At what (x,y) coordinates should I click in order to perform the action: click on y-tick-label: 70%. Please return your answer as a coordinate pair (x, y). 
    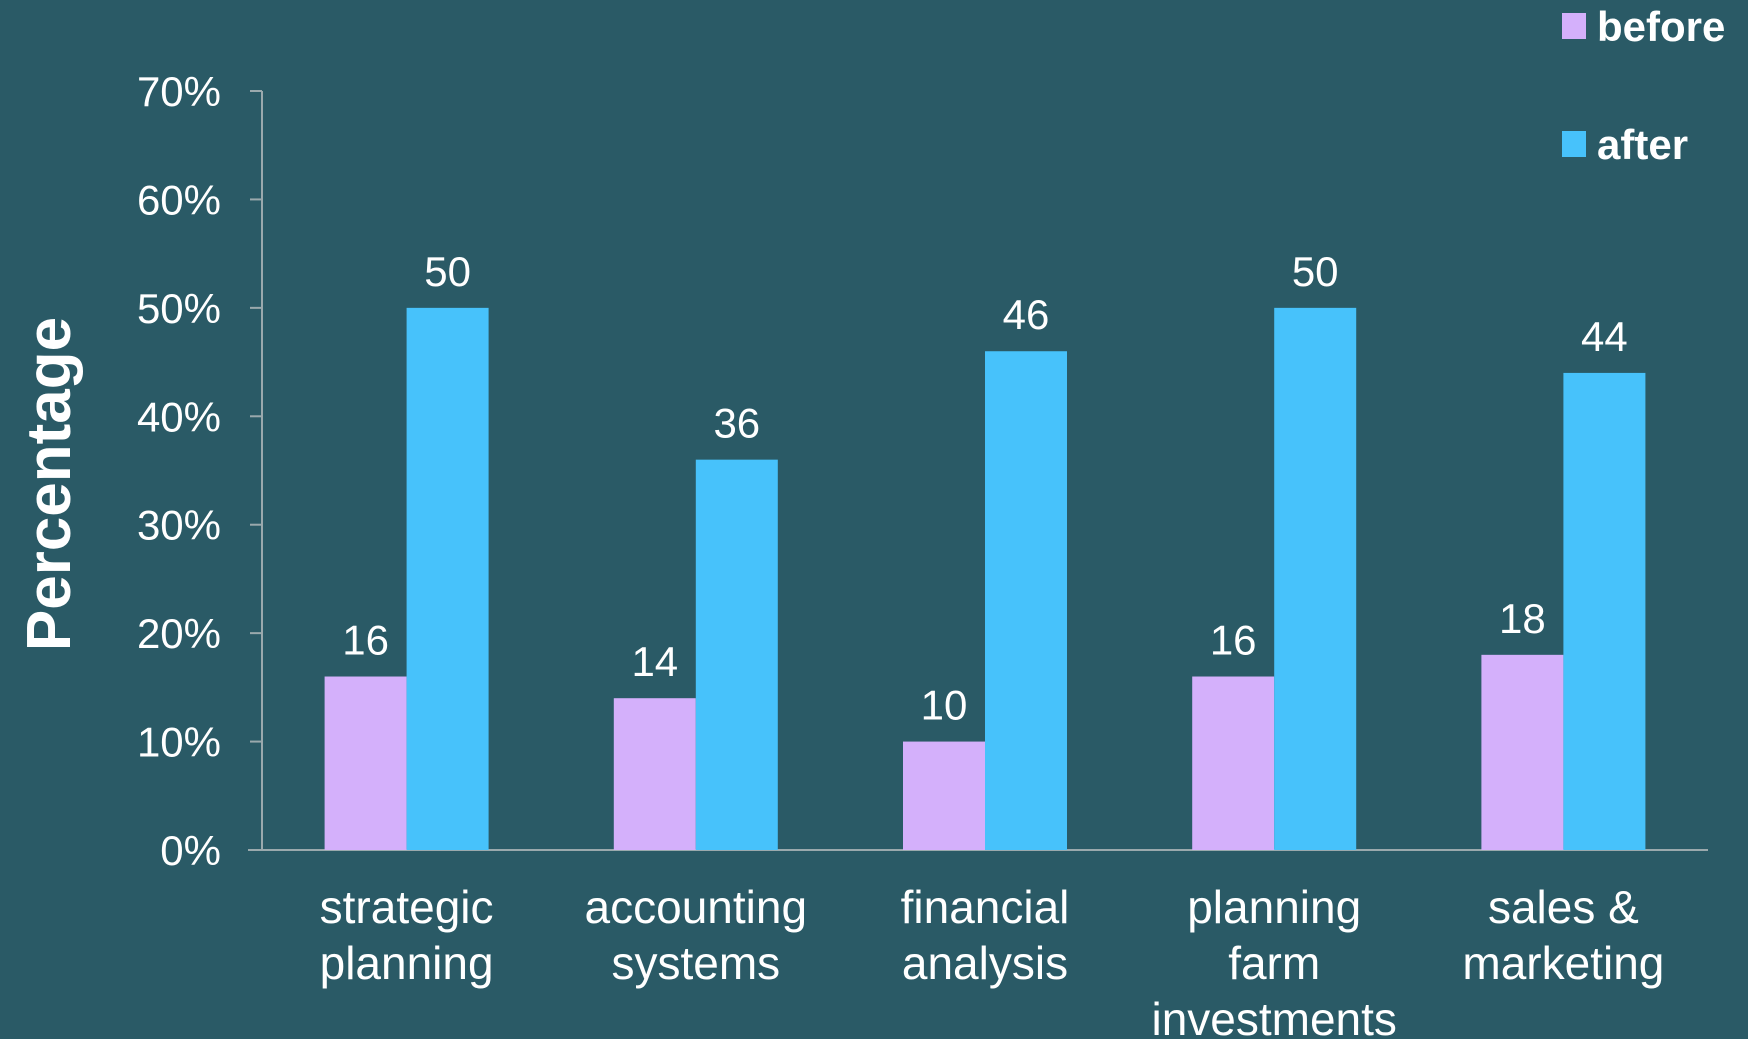
    Looking at the image, I should click on (179, 91).